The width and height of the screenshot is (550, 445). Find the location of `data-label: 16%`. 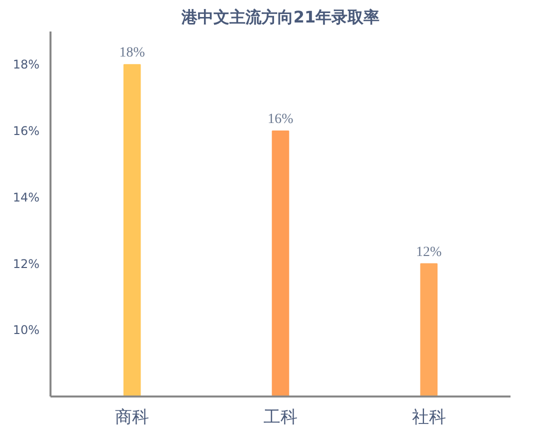

data-label: 16% is located at coordinates (281, 120).